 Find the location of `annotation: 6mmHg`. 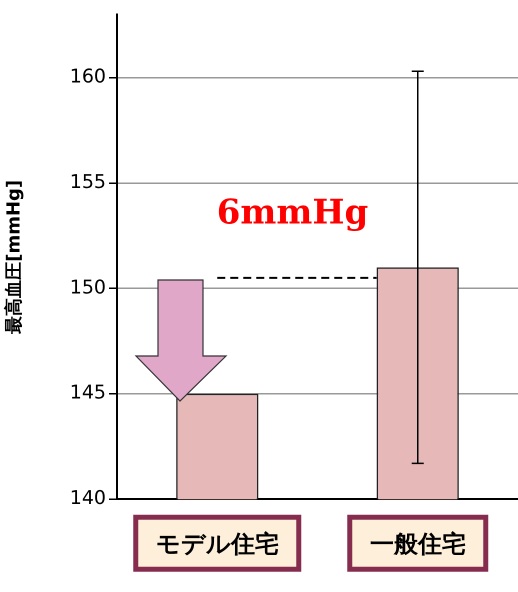

annotation: 6mmHg is located at coordinates (292, 212).